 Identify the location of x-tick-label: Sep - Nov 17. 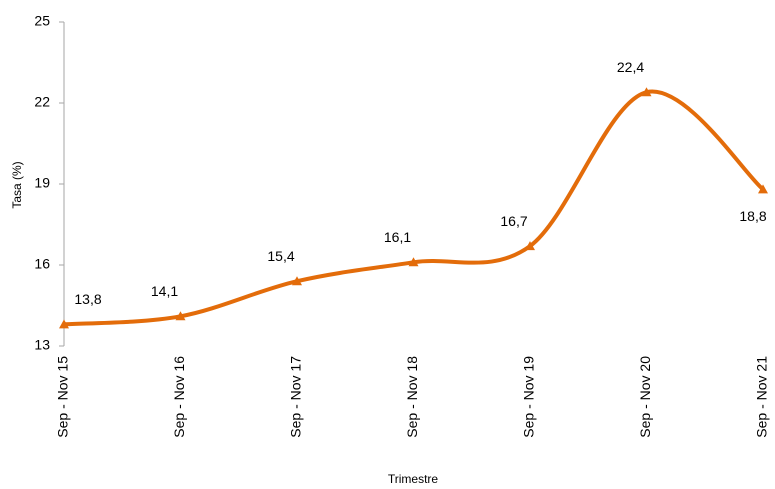
(296, 397).